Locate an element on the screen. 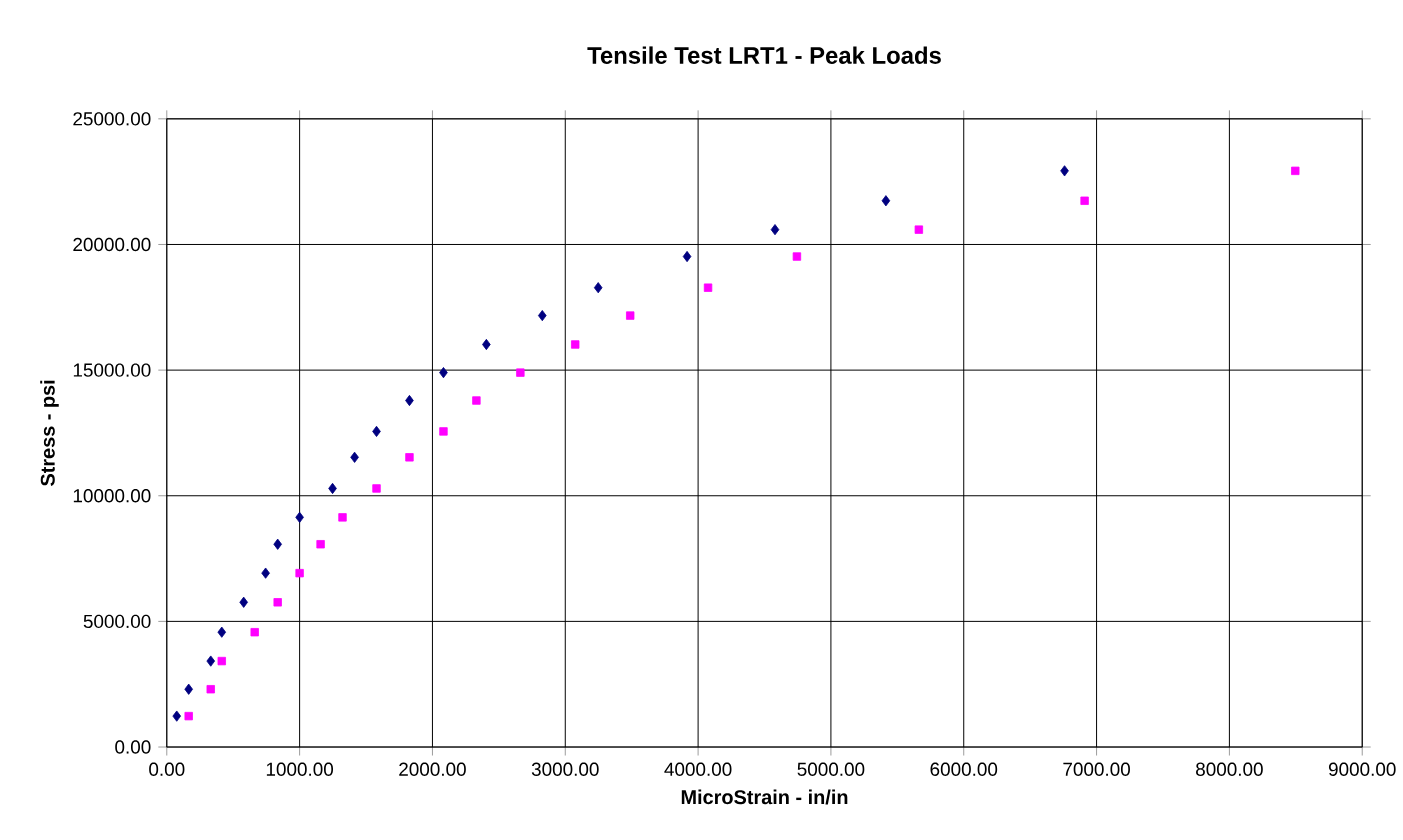  y-tick-label: 20000.00 is located at coordinates (112, 244).